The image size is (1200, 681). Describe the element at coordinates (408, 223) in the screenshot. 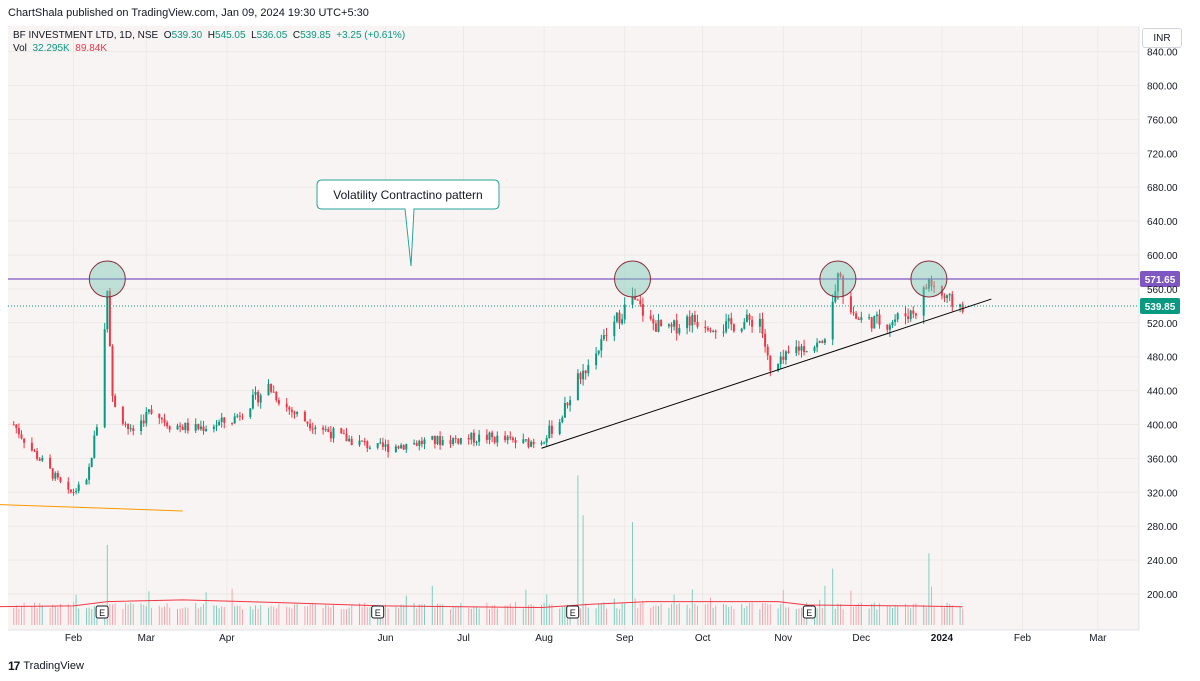

I see `annotation-callout` at that location.